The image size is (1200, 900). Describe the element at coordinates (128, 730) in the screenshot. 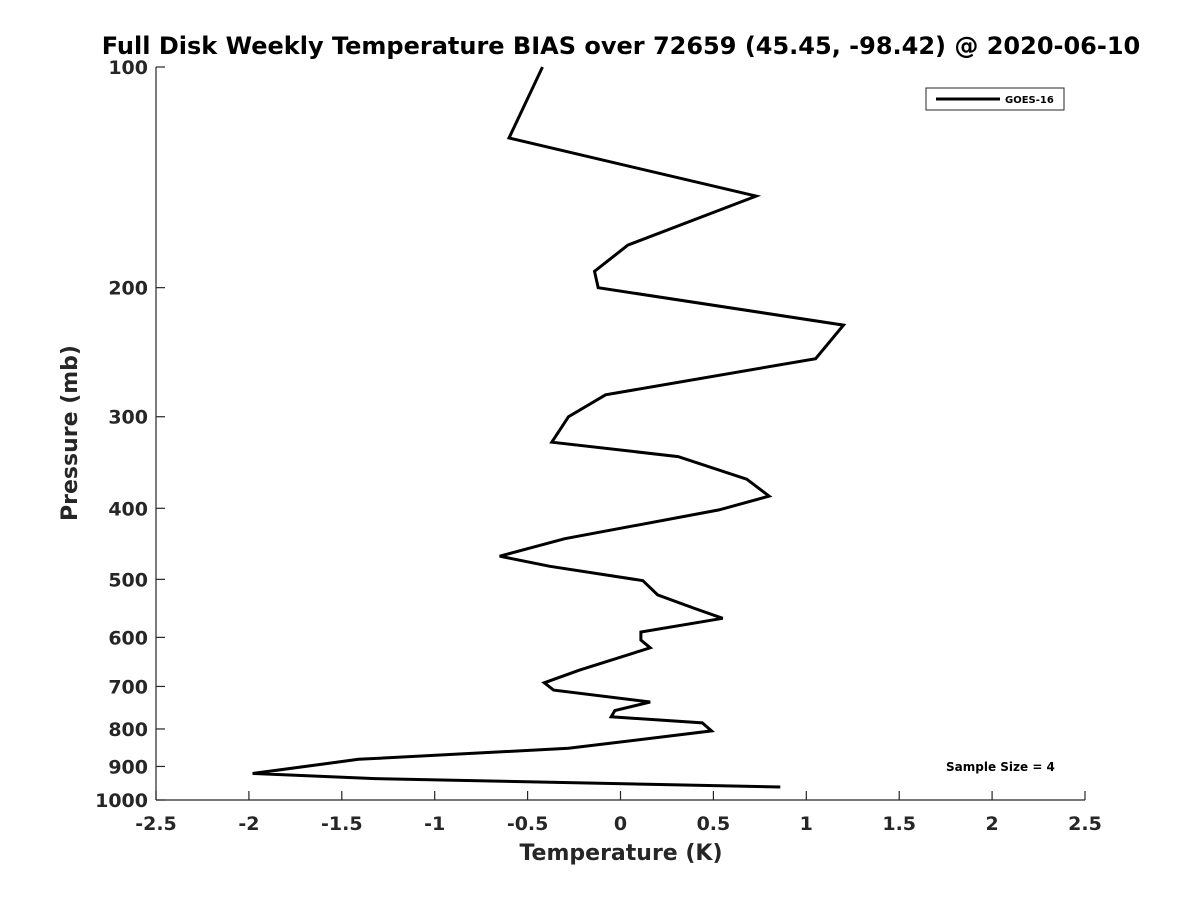

I see `y-tick-label: 800` at that location.